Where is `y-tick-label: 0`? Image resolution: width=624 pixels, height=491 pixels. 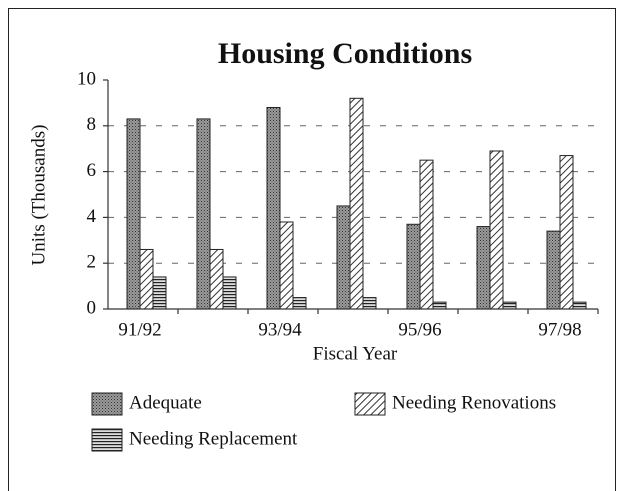
y-tick-label: 0 is located at coordinates (92, 307).